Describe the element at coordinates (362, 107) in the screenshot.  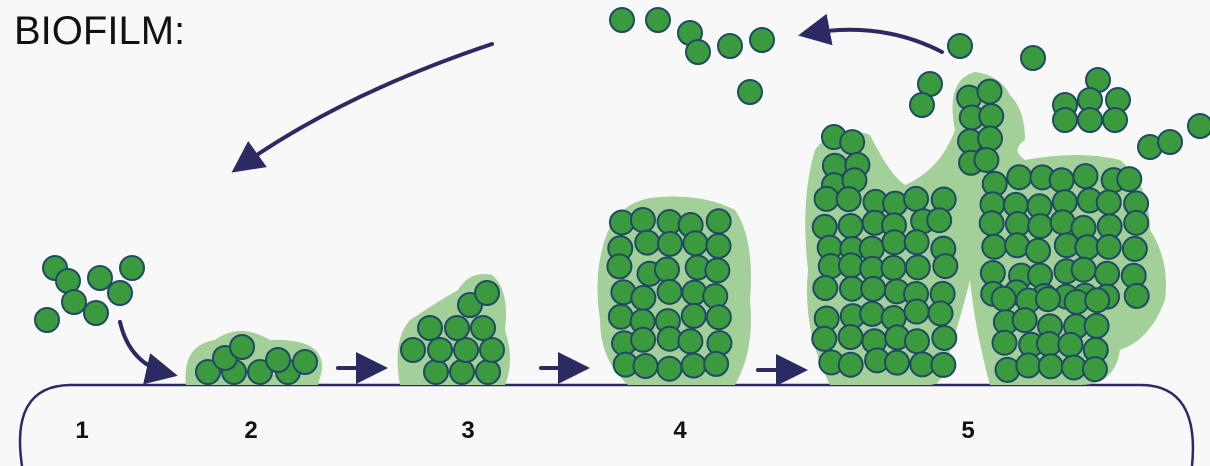
I see `dispersal-arrow` at that location.